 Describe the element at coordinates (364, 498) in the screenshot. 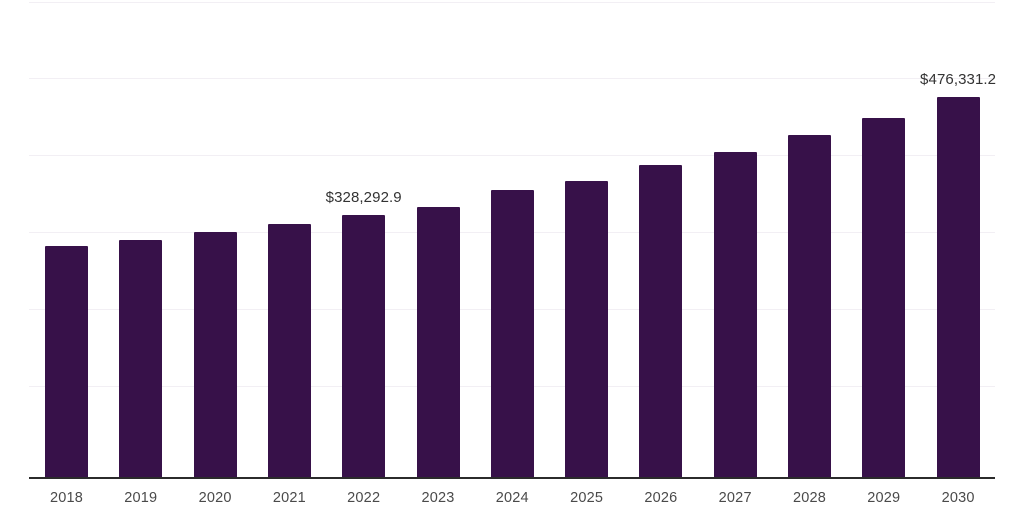

I see `x-tick-label-2022: 2022` at that location.